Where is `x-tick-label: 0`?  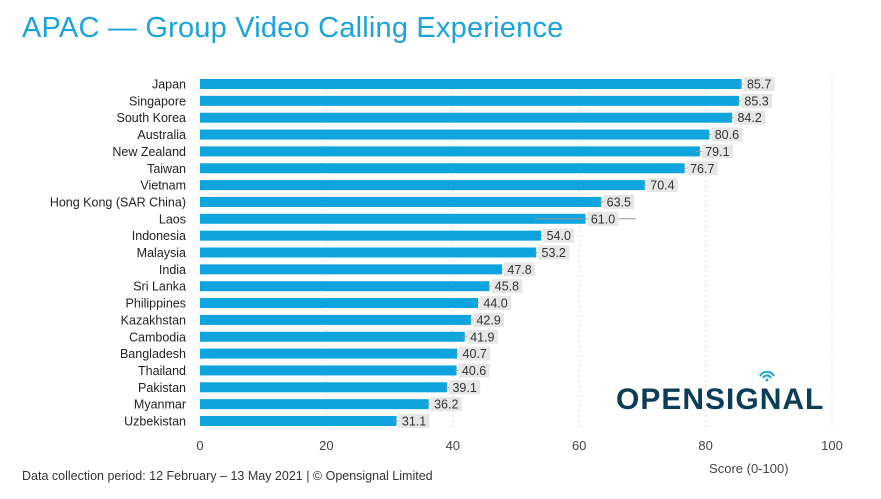
x-tick-label: 0 is located at coordinates (199, 445).